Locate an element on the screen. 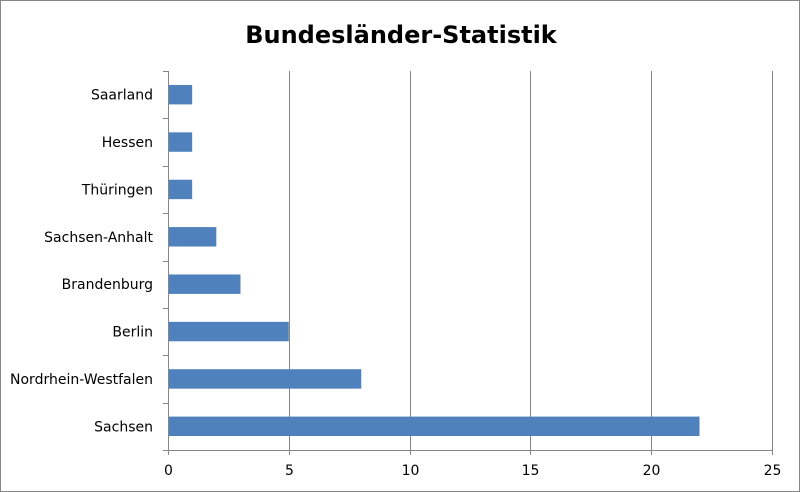 This screenshot has height=492, width=800. bar-sachsen-anhalt is located at coordinates (193, 237).